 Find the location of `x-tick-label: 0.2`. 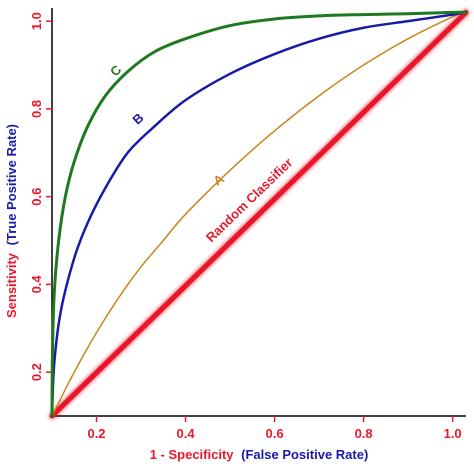

x-tick-label: 0.2 is located at coordinates (96, 433).